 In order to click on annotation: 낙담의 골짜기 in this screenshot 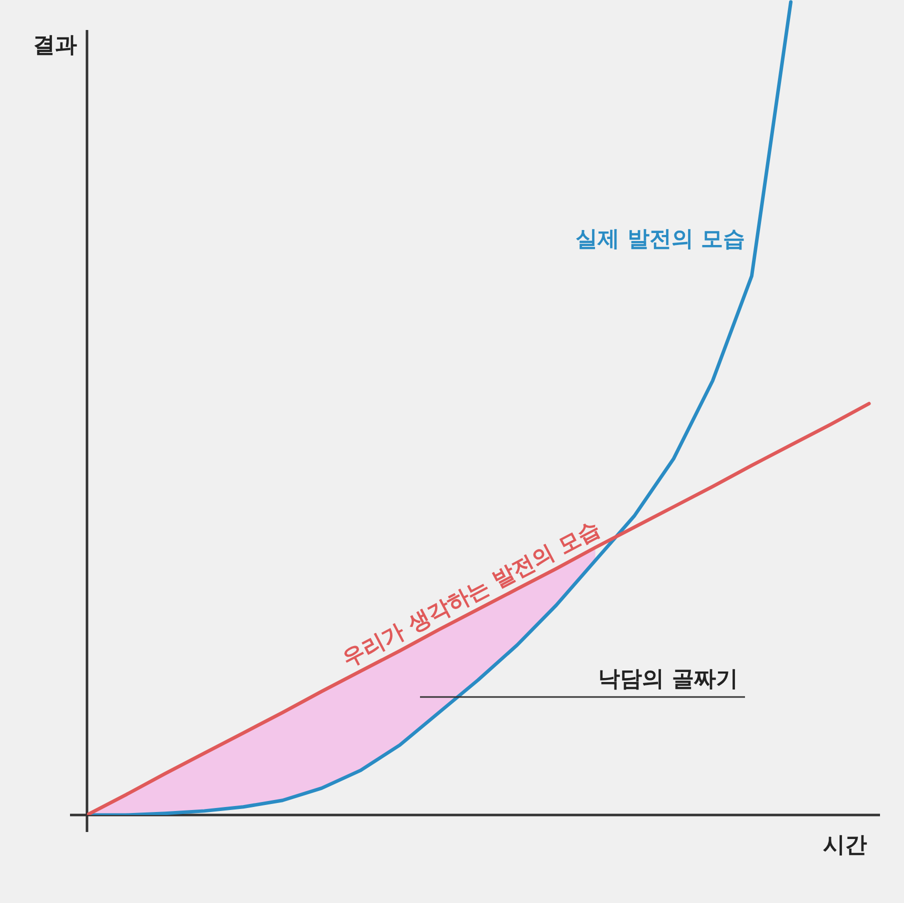, I will do `click(668, 679)`.